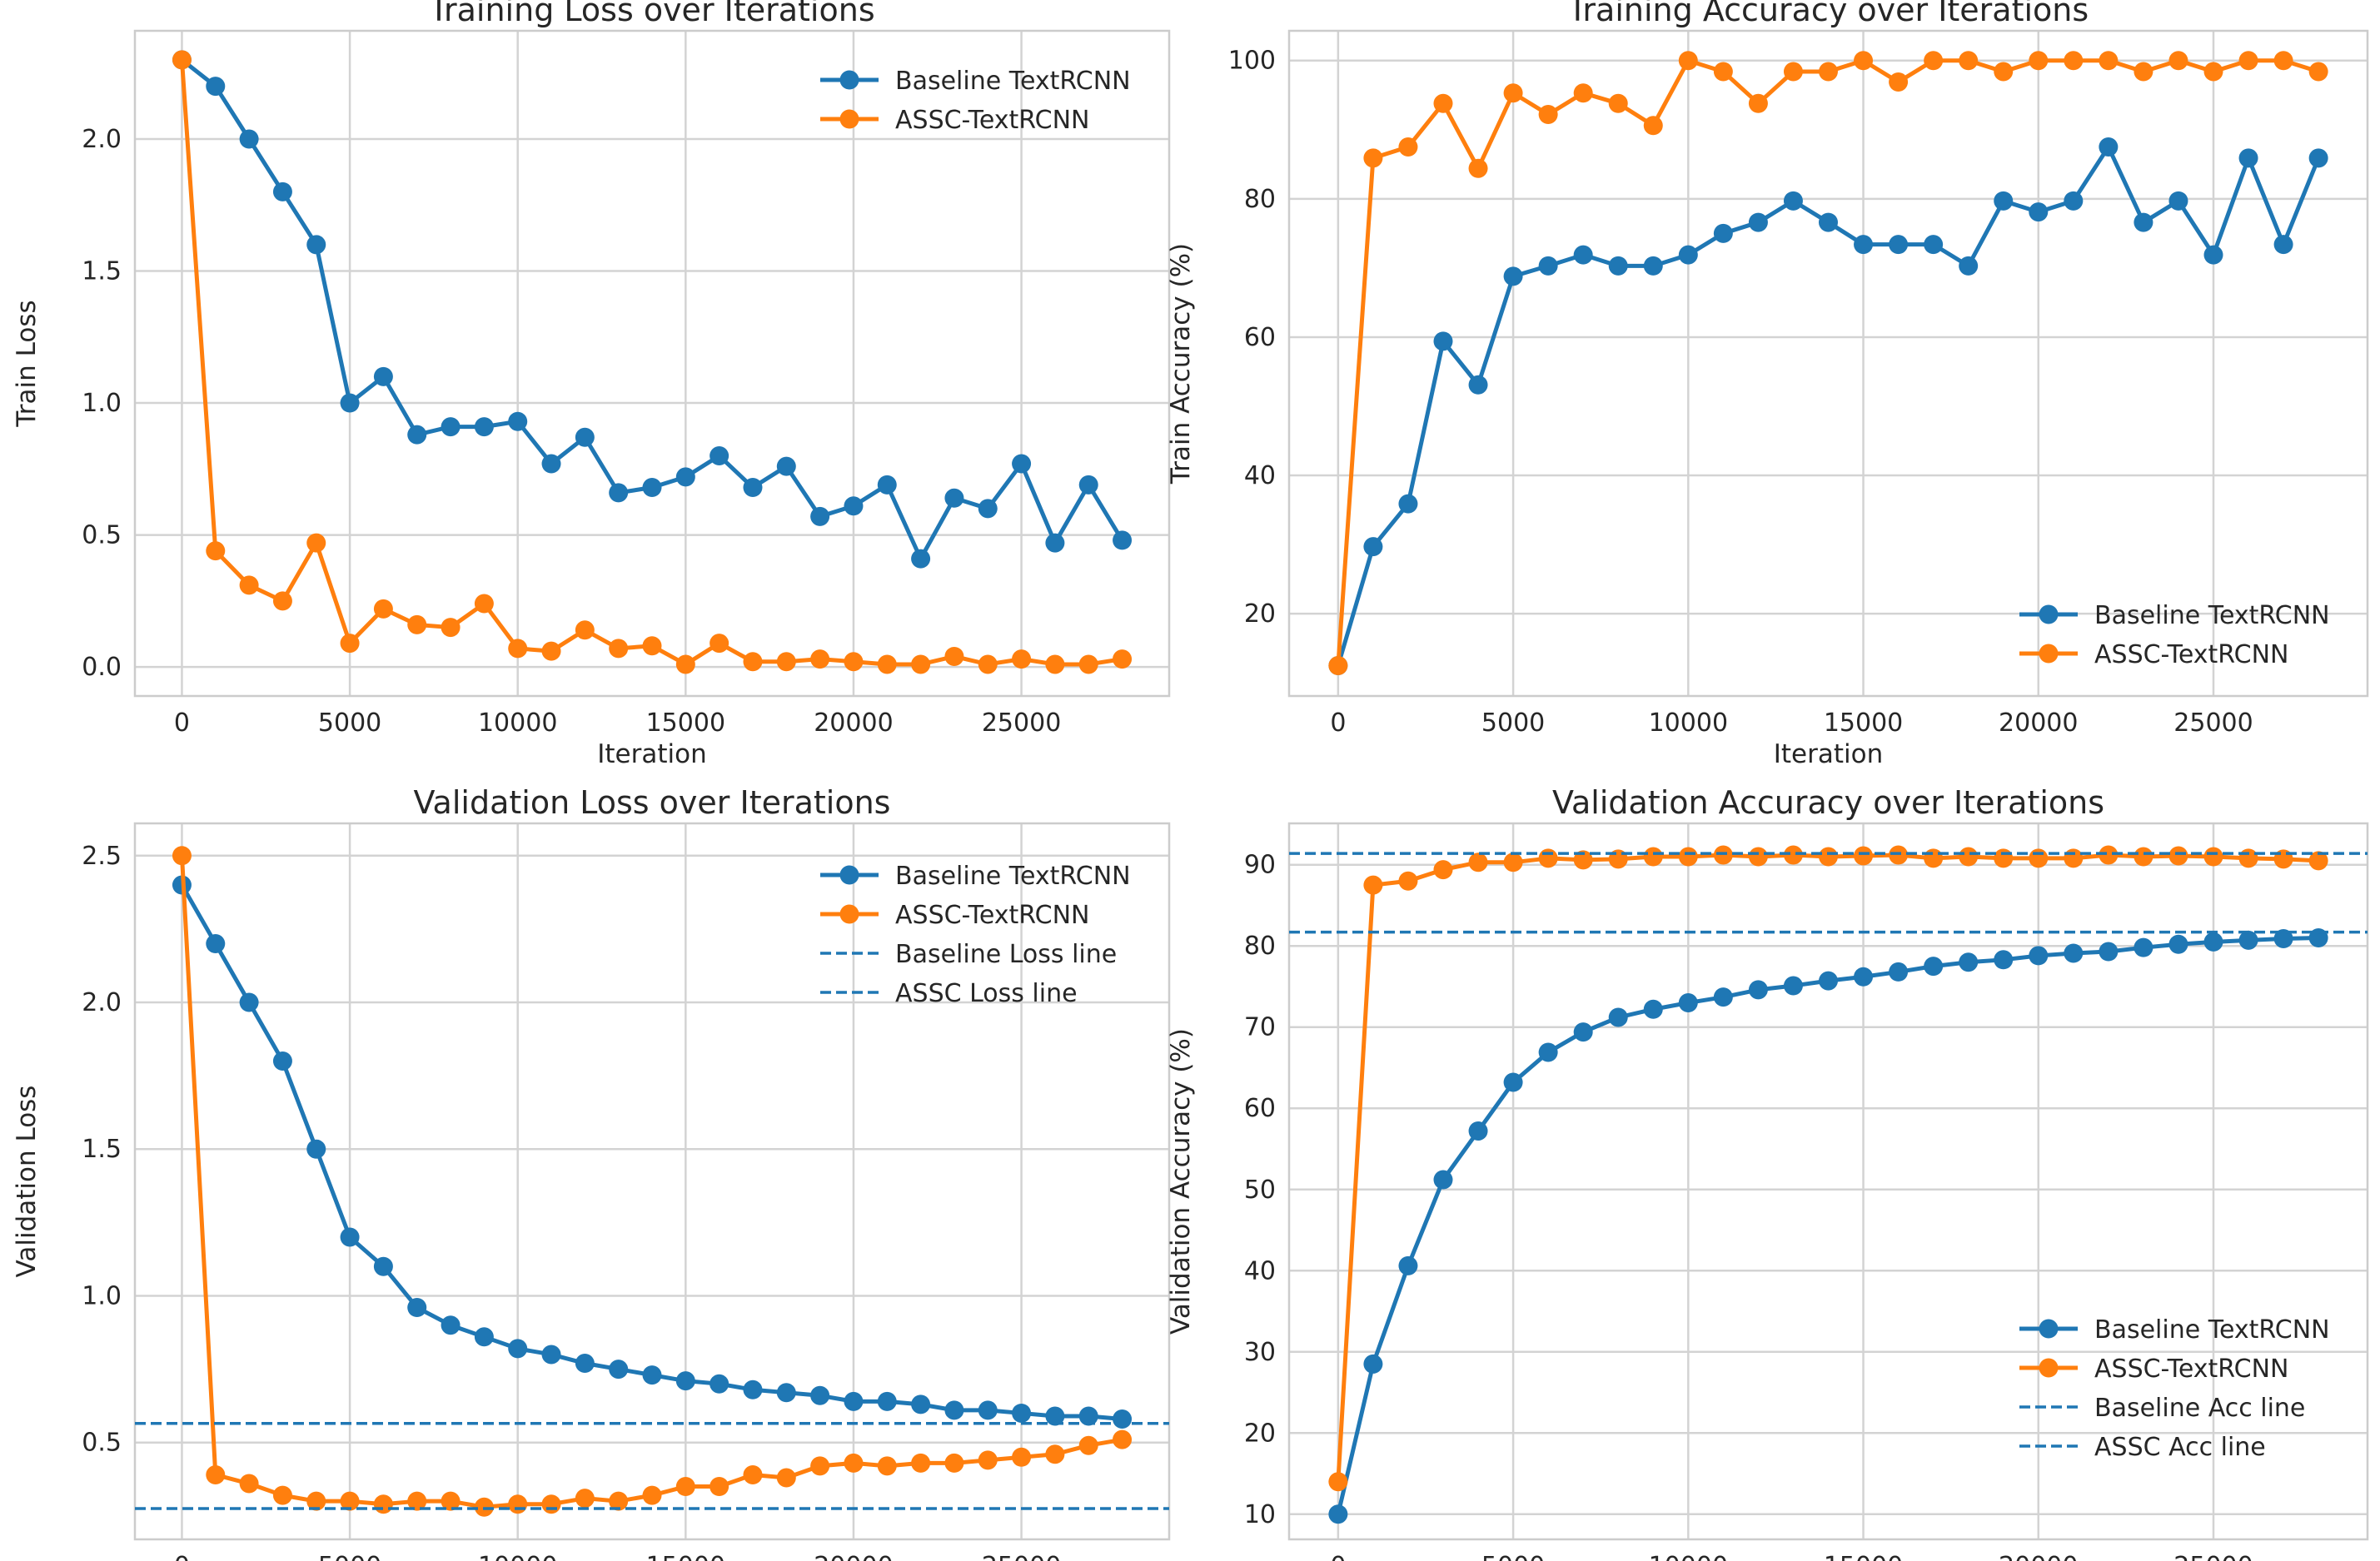 The height and width of the screenshot is (1561, 2380). What do you see at coordinates (1260, 1352) in the screenshot?
I see `y-tick-label: 30` at bounding box center [1260, 1352].